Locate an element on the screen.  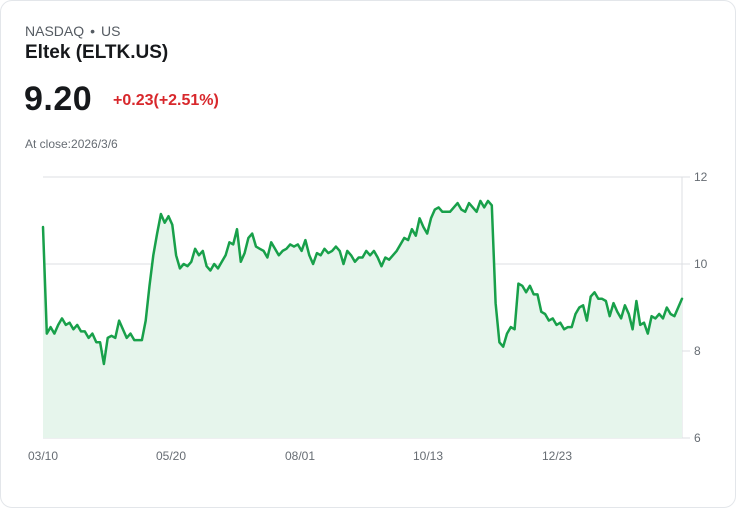
y-tick-label: 10 is located at coordinates (701, 264).